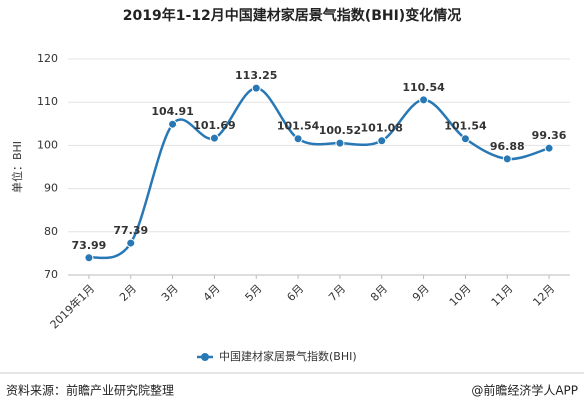  Describe the element at coordinates (51, 274) in the screenshot. I see `y-tick-label: 70` at that location.